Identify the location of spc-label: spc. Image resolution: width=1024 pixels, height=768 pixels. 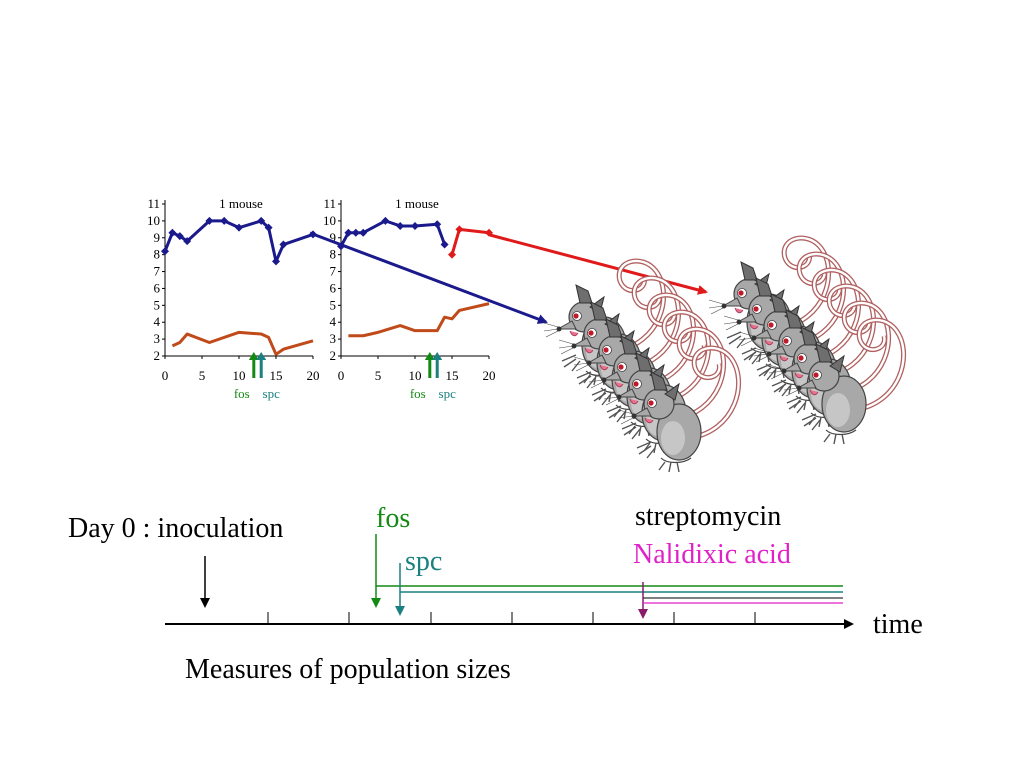
(424, 561).